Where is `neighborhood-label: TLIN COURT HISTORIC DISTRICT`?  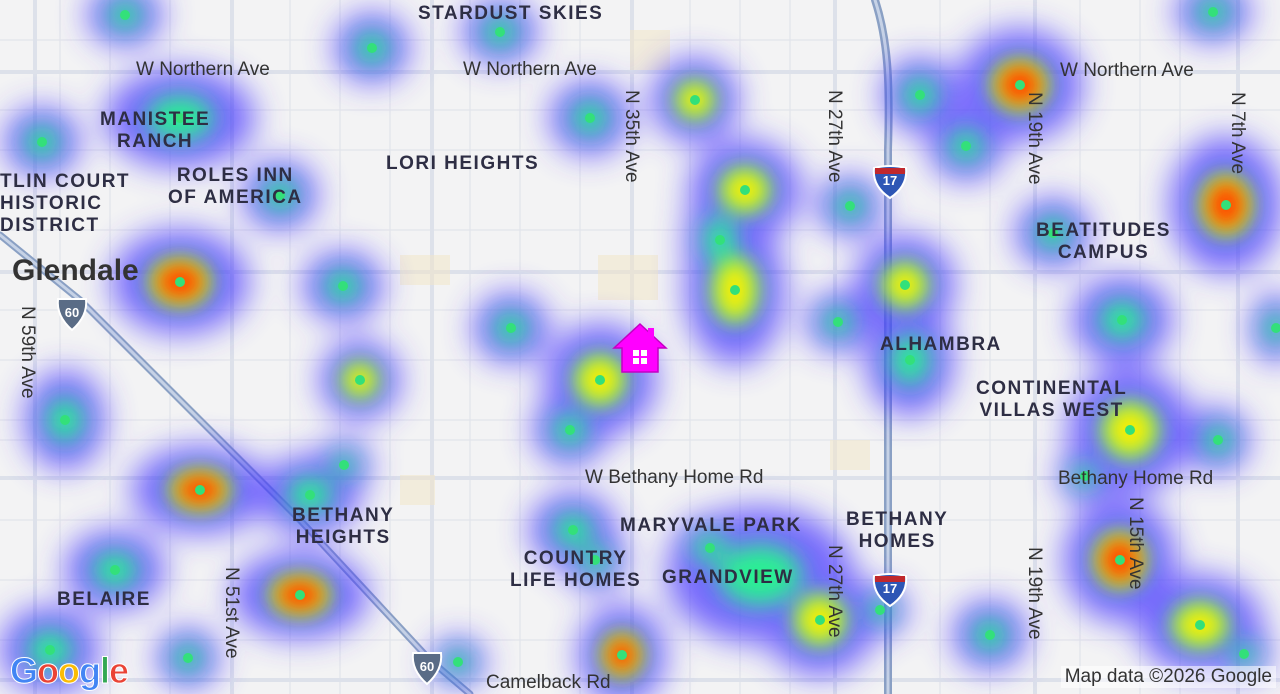
neighborhood-label: TLIN COURT HISTORIC DISTRICT is located at coordinates (65, 203).